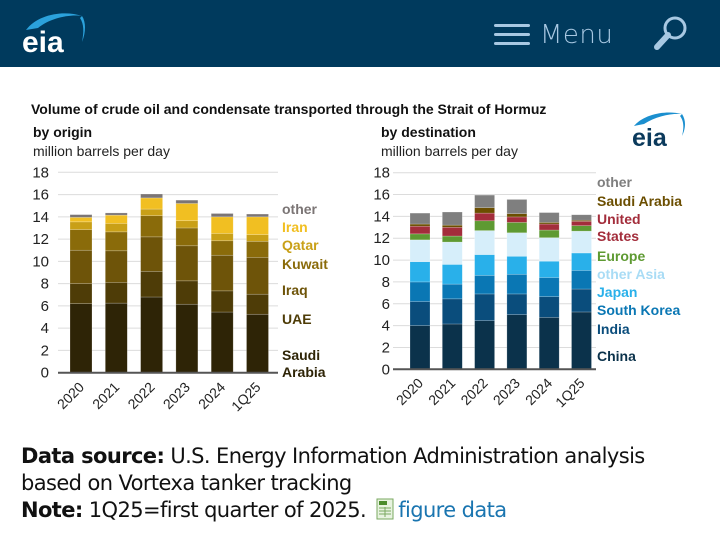 This screenshot has width=720, height=541. I want to click on y-tick-label: 2, so click(386, 347).